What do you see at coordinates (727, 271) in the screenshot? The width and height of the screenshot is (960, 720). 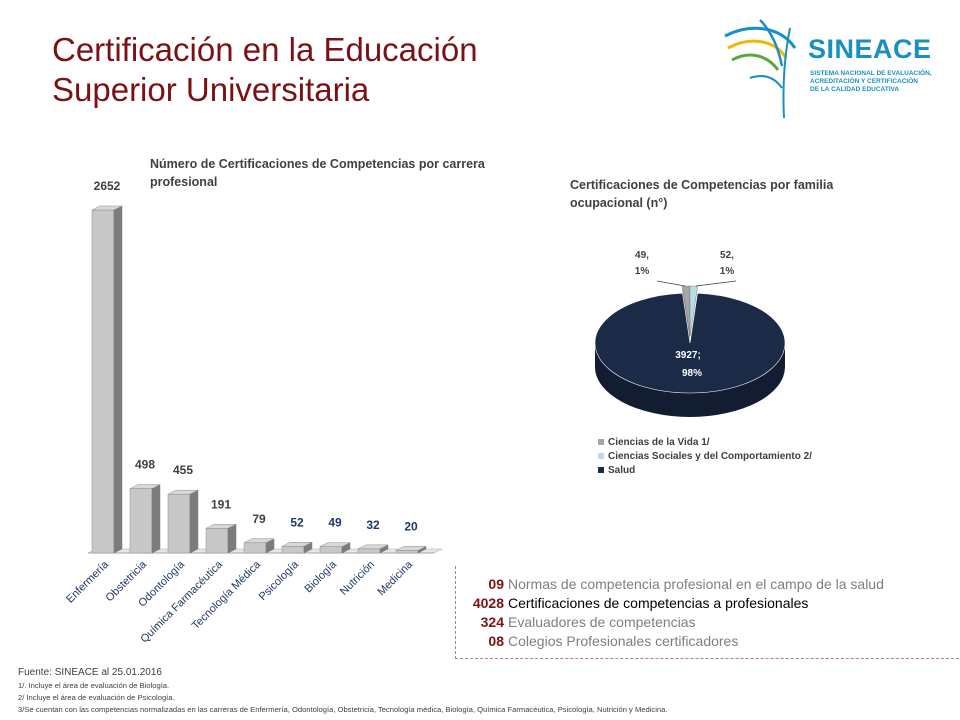 I see `pie-percent-label-1: 1%` at bounding box center [727, 271].